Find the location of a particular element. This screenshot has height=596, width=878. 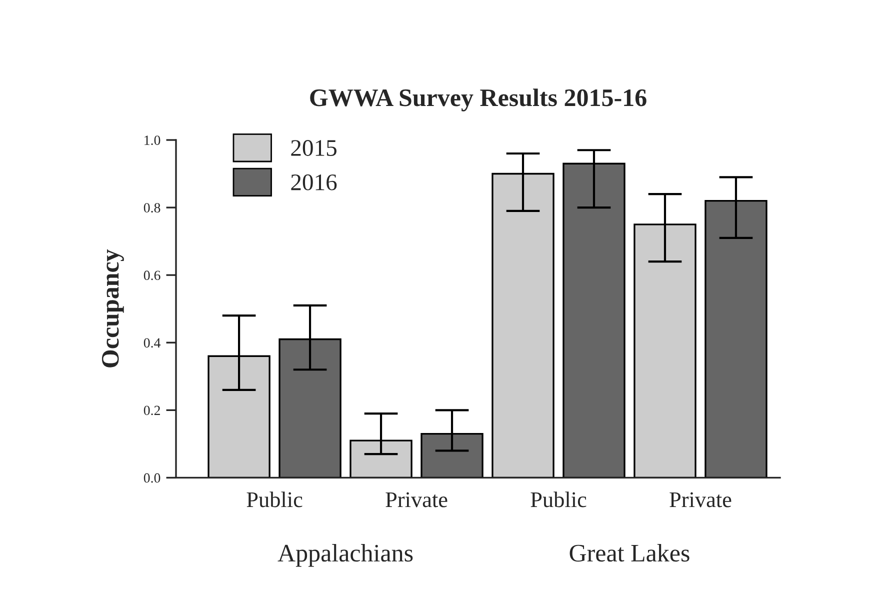

legend-label: 2015 is located at coordinates (313, 148).